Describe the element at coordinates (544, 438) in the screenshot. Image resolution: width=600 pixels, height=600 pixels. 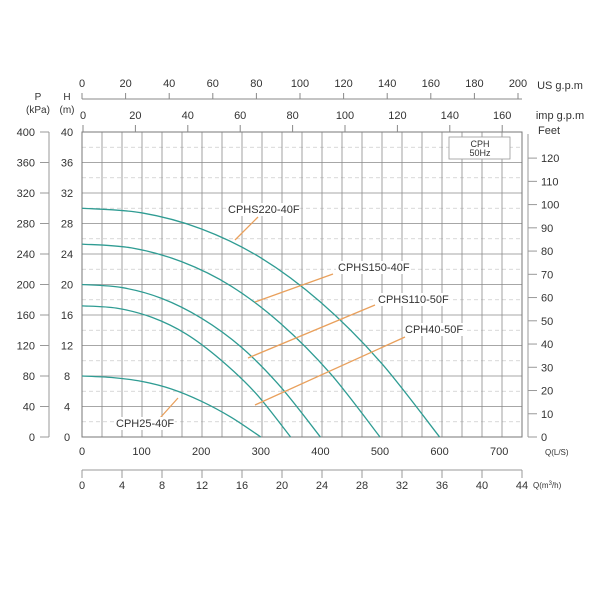
I see `feet-tick-label: 0` at that location.